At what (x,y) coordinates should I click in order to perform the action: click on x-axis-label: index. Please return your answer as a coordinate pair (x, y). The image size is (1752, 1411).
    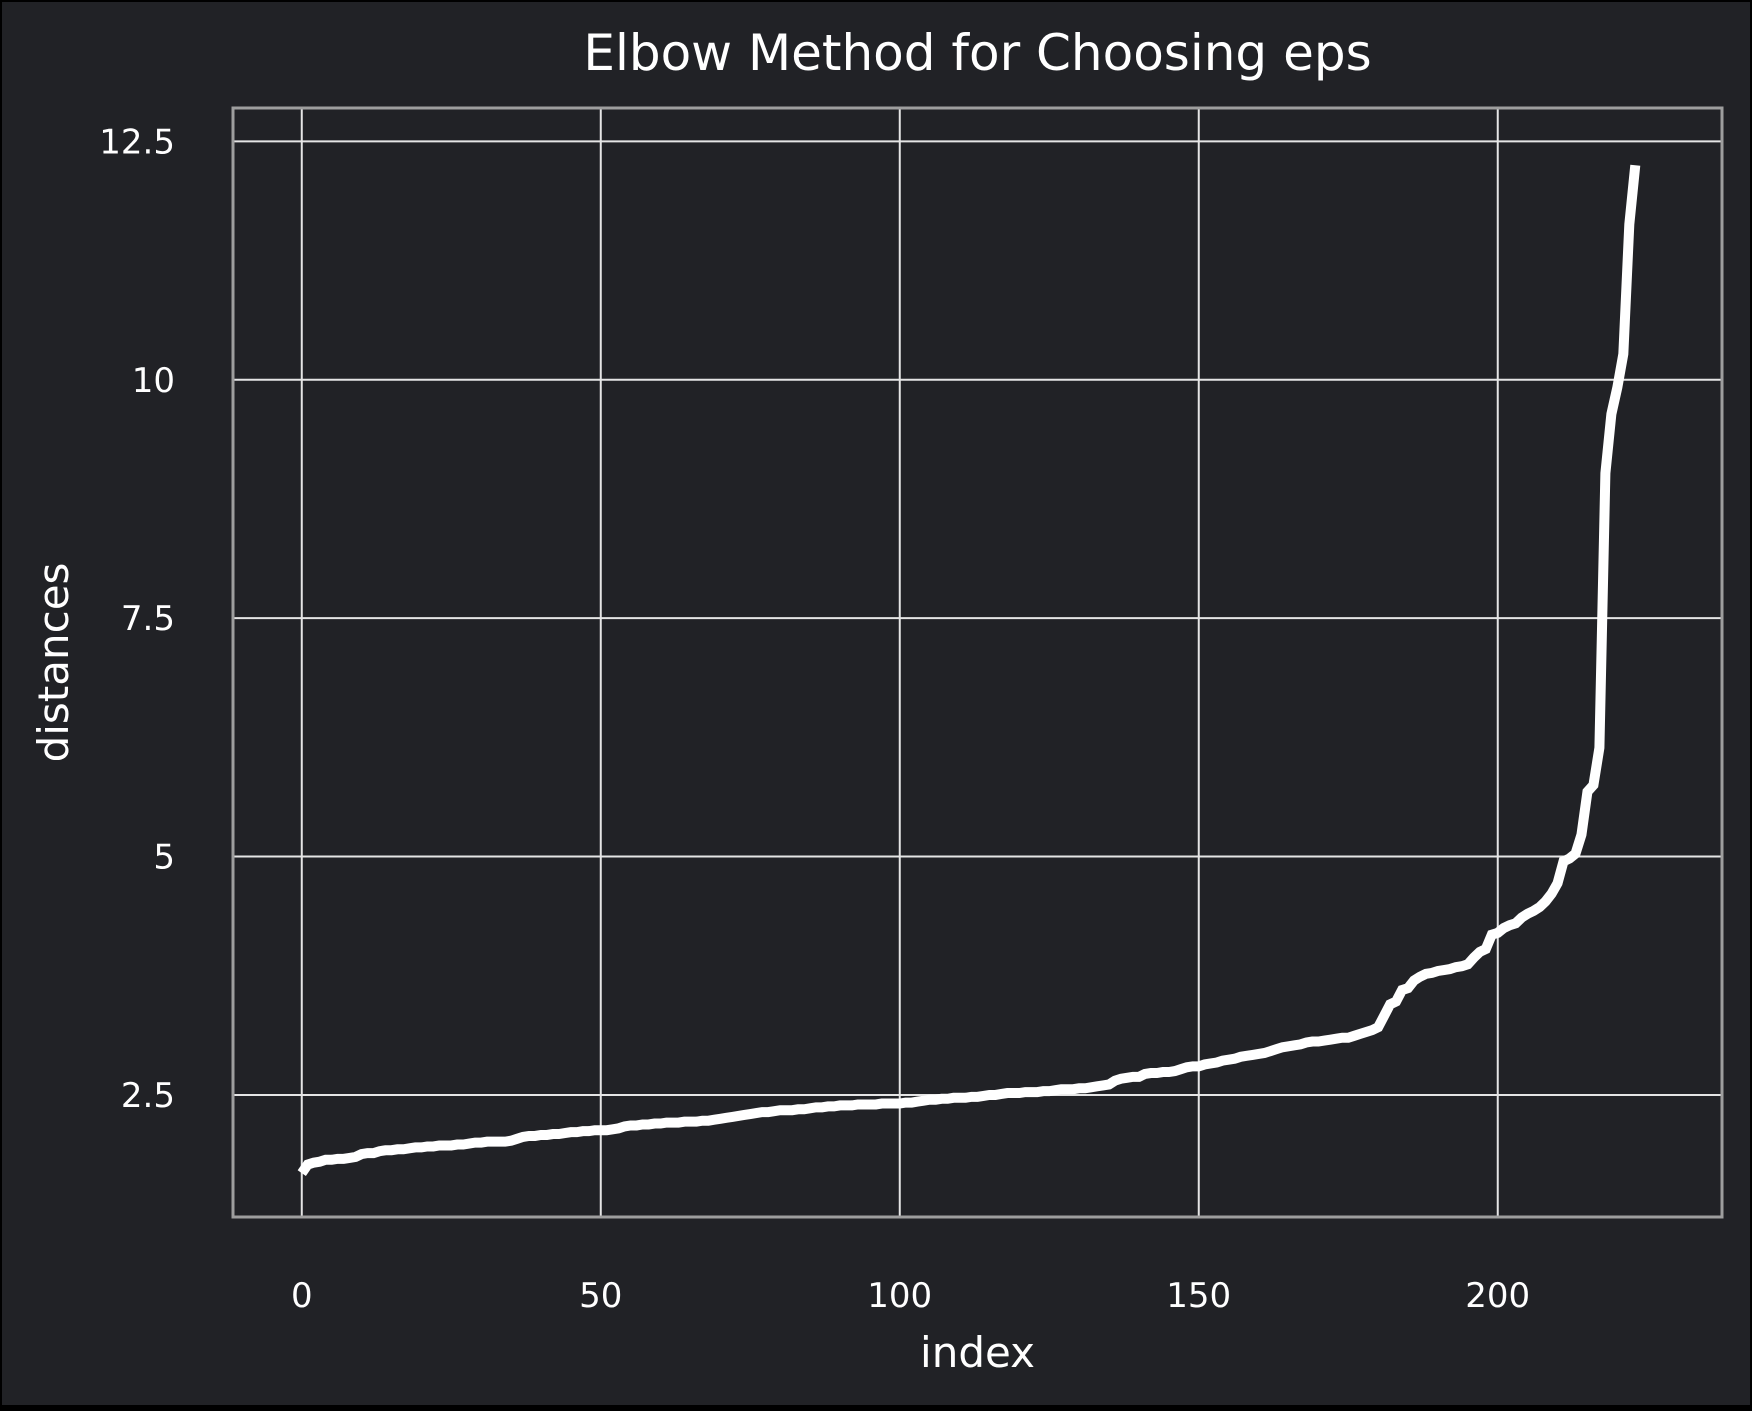
    Looking at the image, I should click on (977, 1352).